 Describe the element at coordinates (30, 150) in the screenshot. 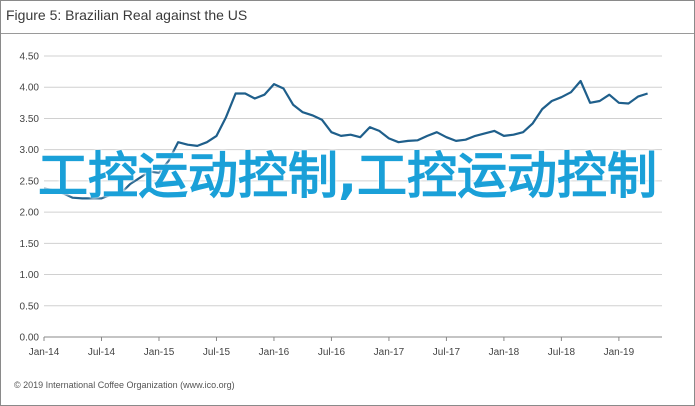

I see `y-tick-label: 3.00` at that location.